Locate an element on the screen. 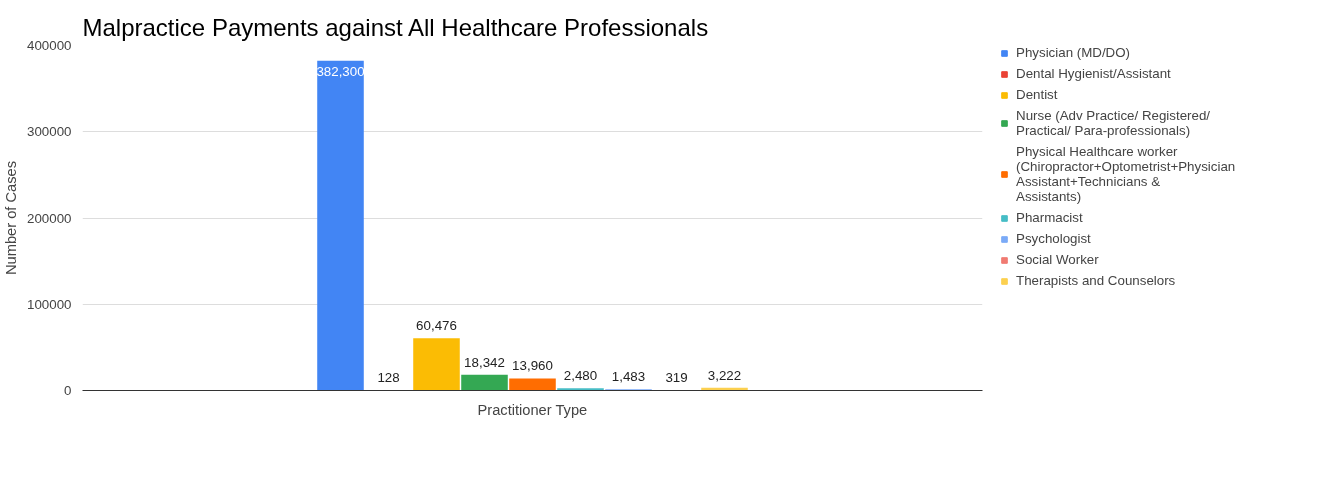 This screenshot has height=495, width=1326. data-label: 18,342 is located at coordinates (484, 362).